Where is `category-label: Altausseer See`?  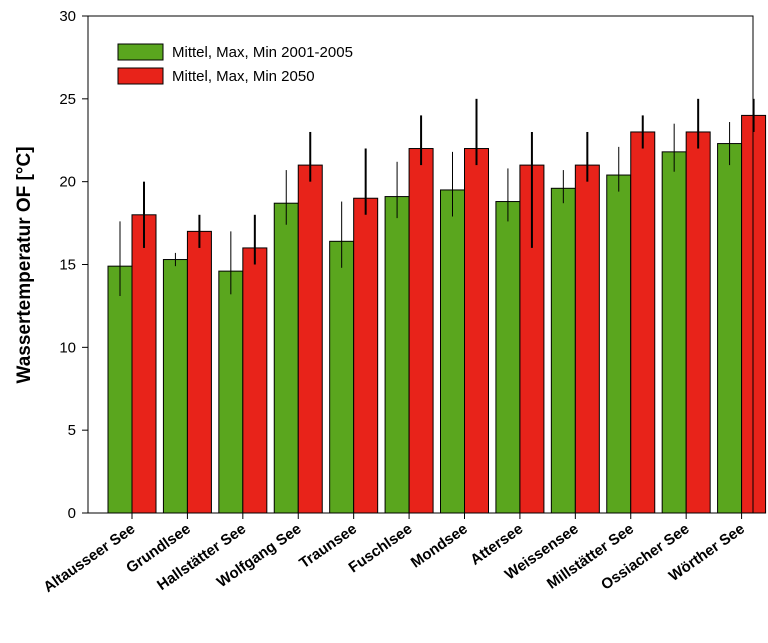
category-label: Altausseer See is located at coordinates (89, 558).